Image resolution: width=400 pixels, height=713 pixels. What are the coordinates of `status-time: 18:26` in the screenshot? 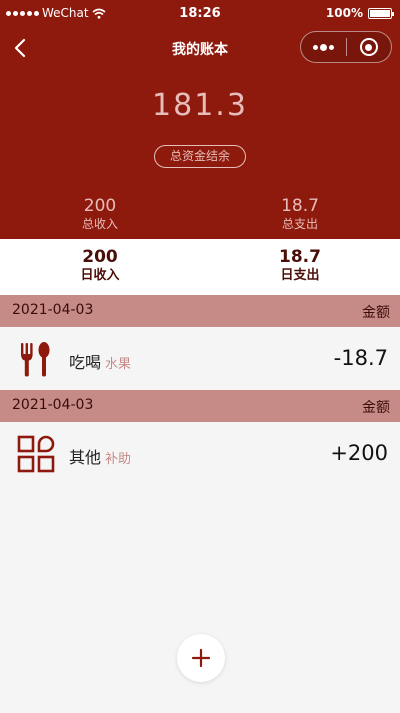 It's located at (200, 13).